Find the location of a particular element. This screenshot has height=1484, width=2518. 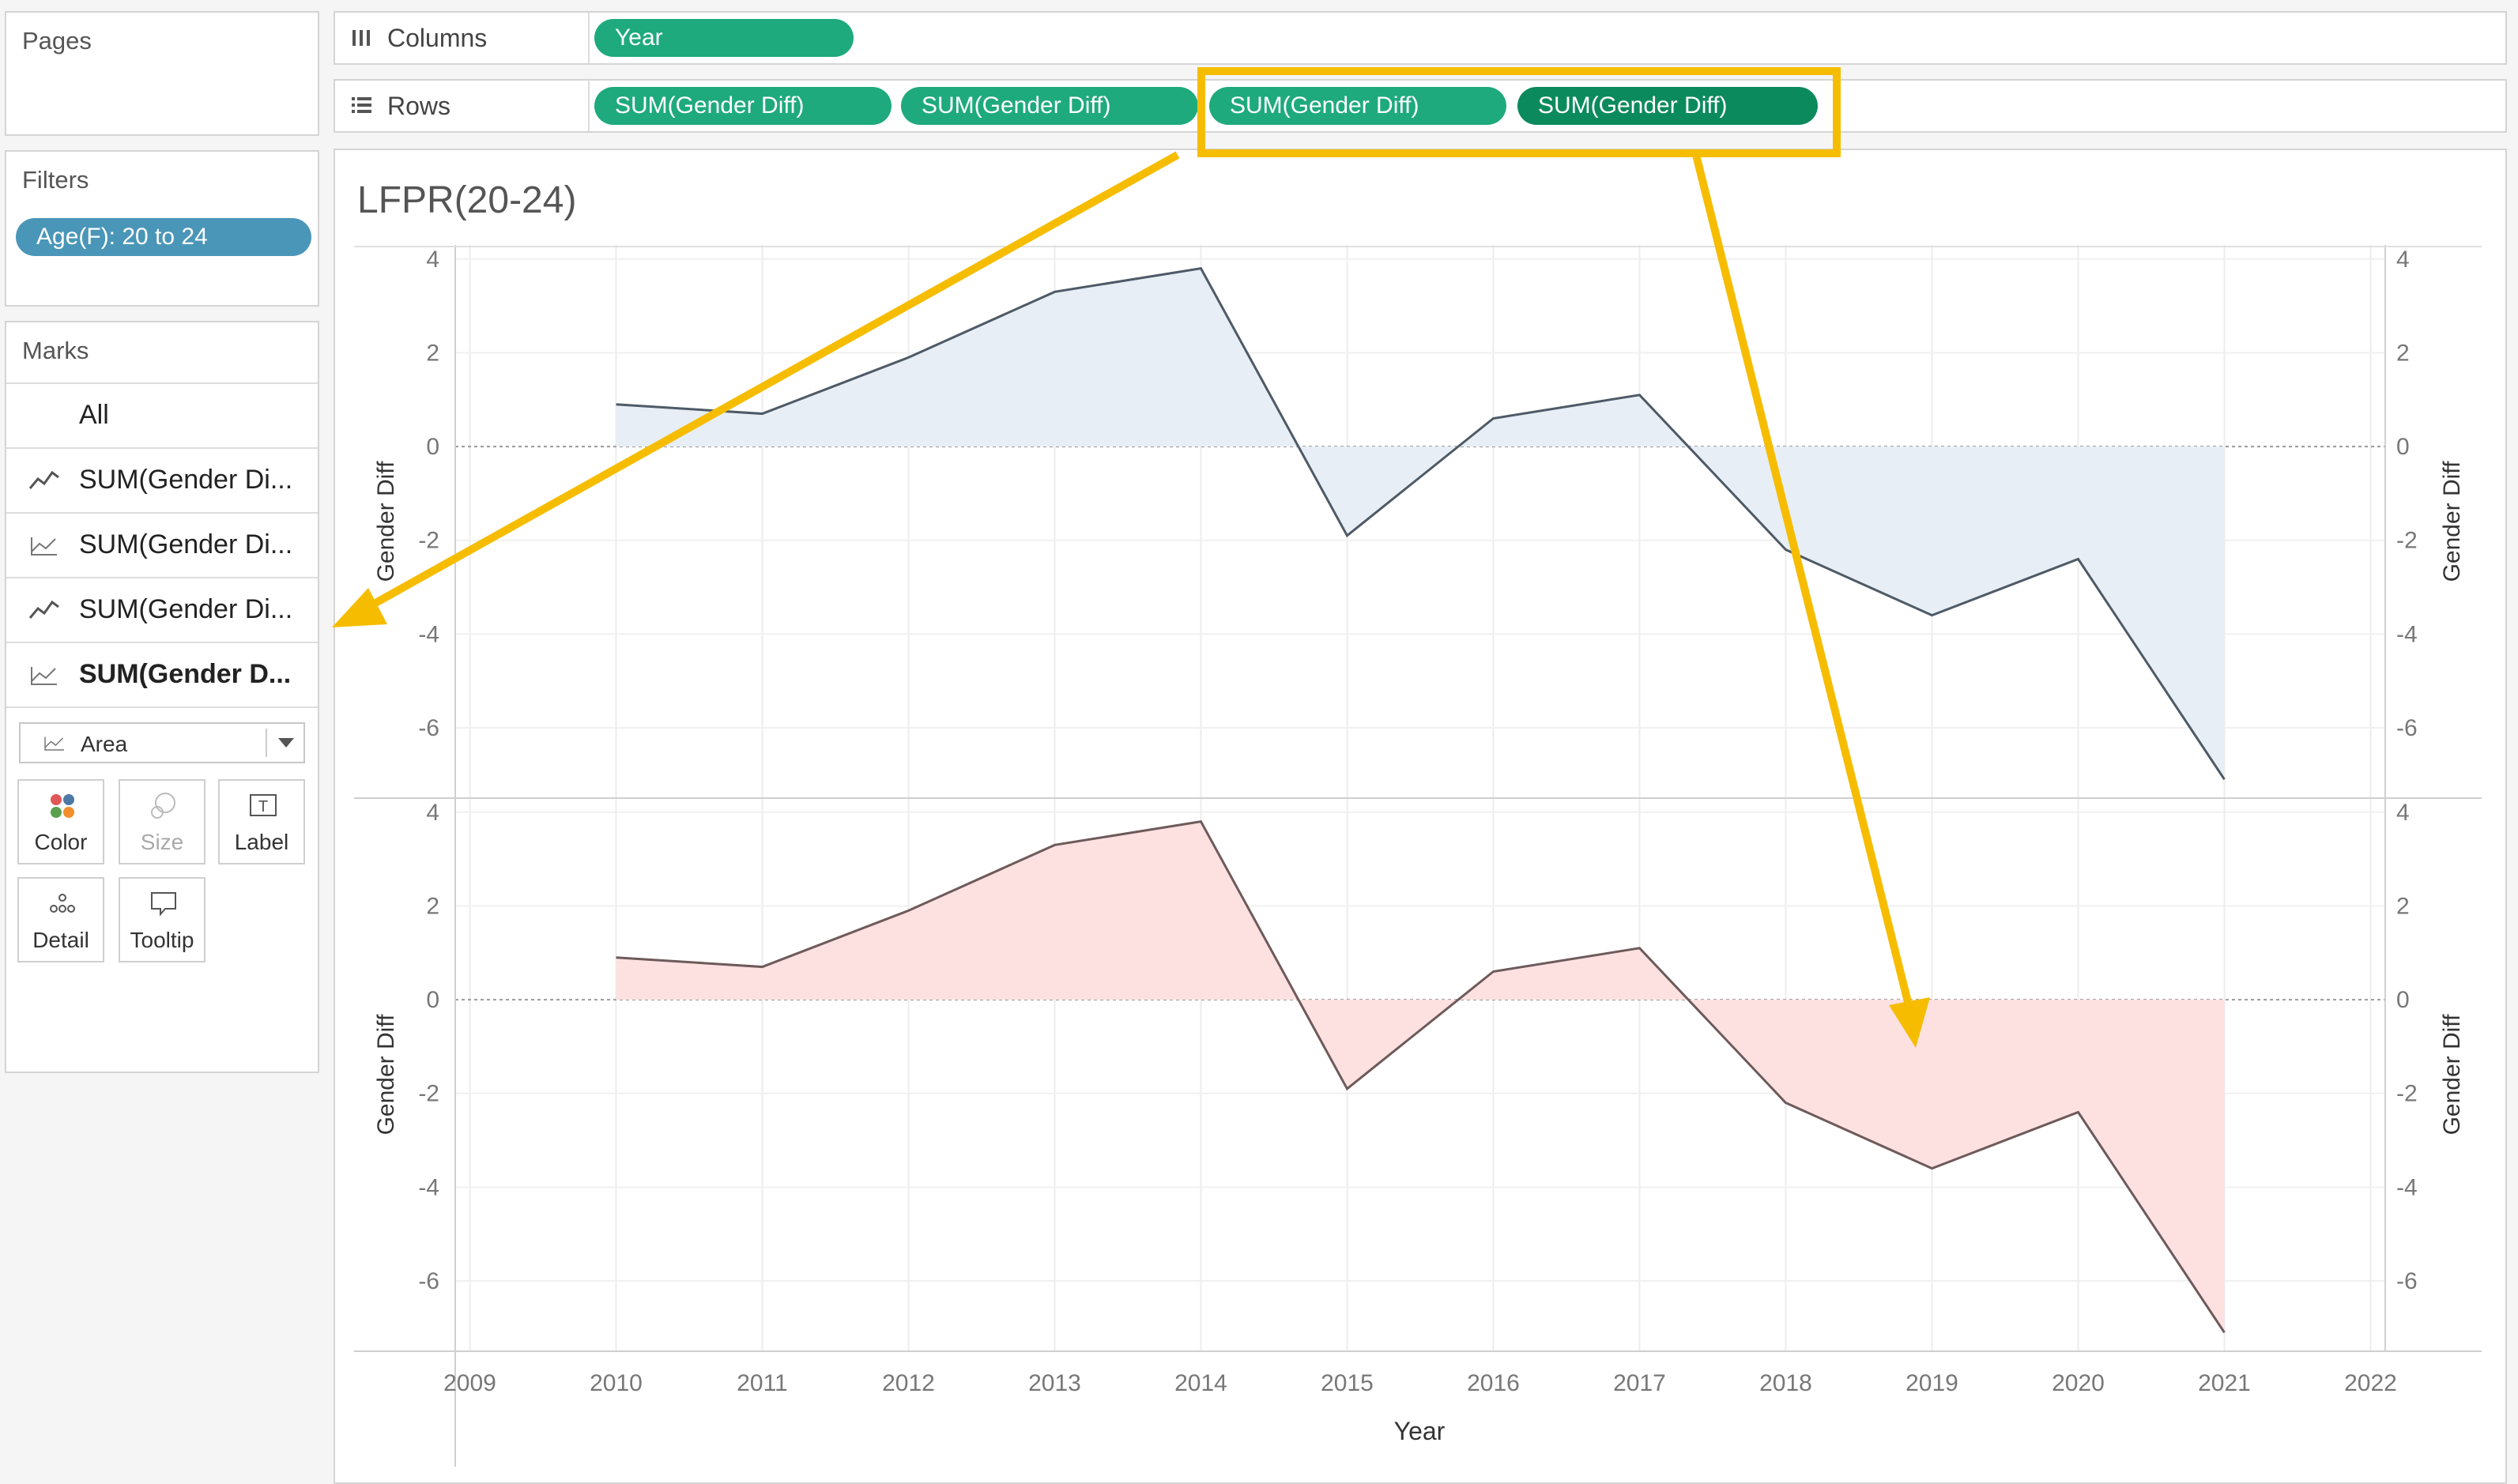

columns-icon is located at coordinates (361, 38).